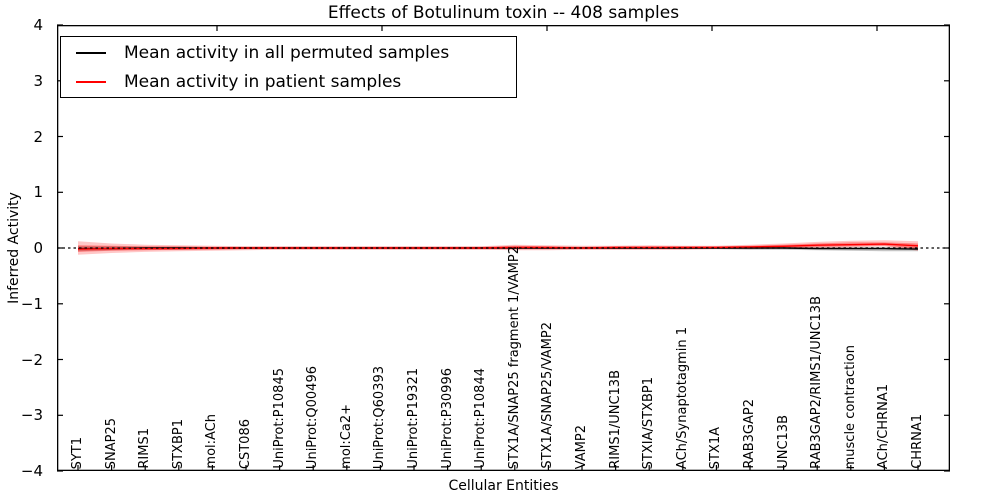 The image size is (1000, 500). What do you see at coordinates (91, 52) in the screenshot?
I see `black-line-sample` at bounding box center [91, 52].